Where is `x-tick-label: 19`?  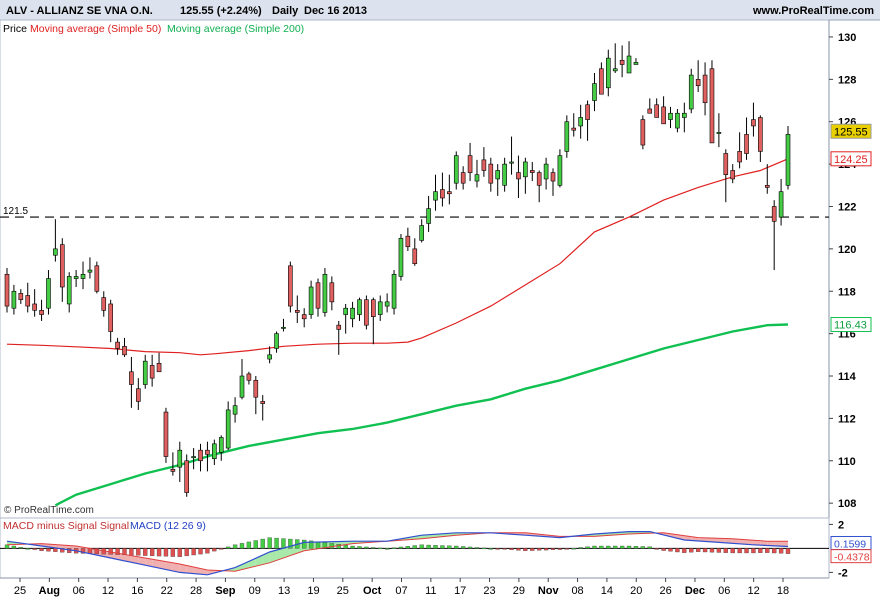
x-tick-label: 19 is located at coordinates (313, 591).